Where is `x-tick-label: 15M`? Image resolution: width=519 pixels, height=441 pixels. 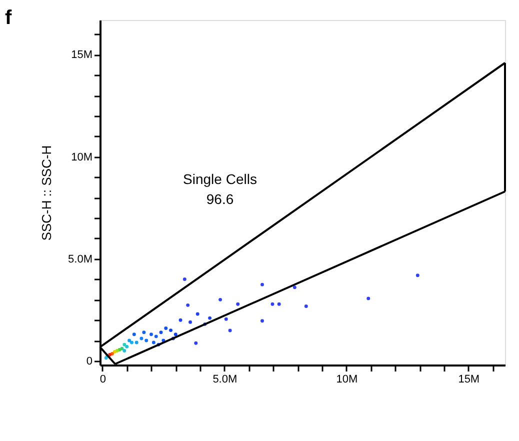 x-tick-label: 15M is located at coordinates (469, 380).